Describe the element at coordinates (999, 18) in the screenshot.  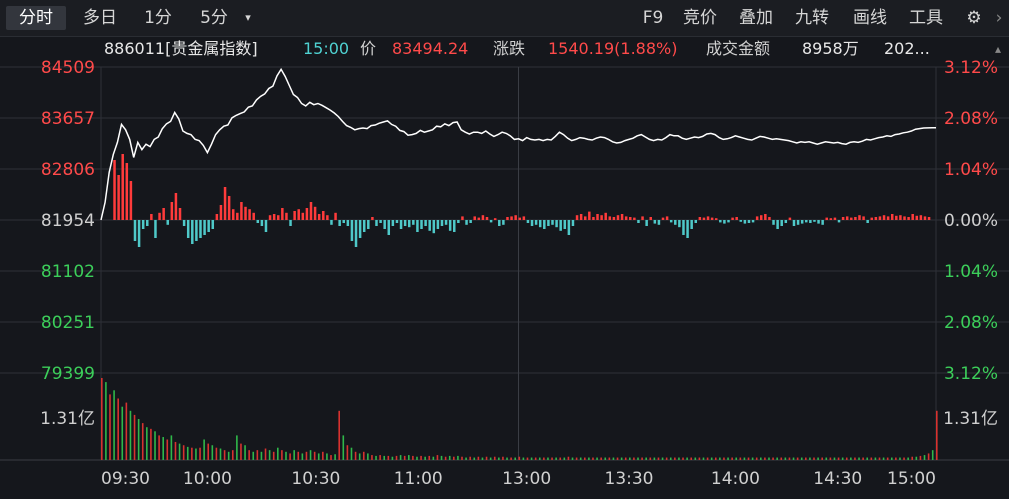
I see `more-icon: ›` at that location.